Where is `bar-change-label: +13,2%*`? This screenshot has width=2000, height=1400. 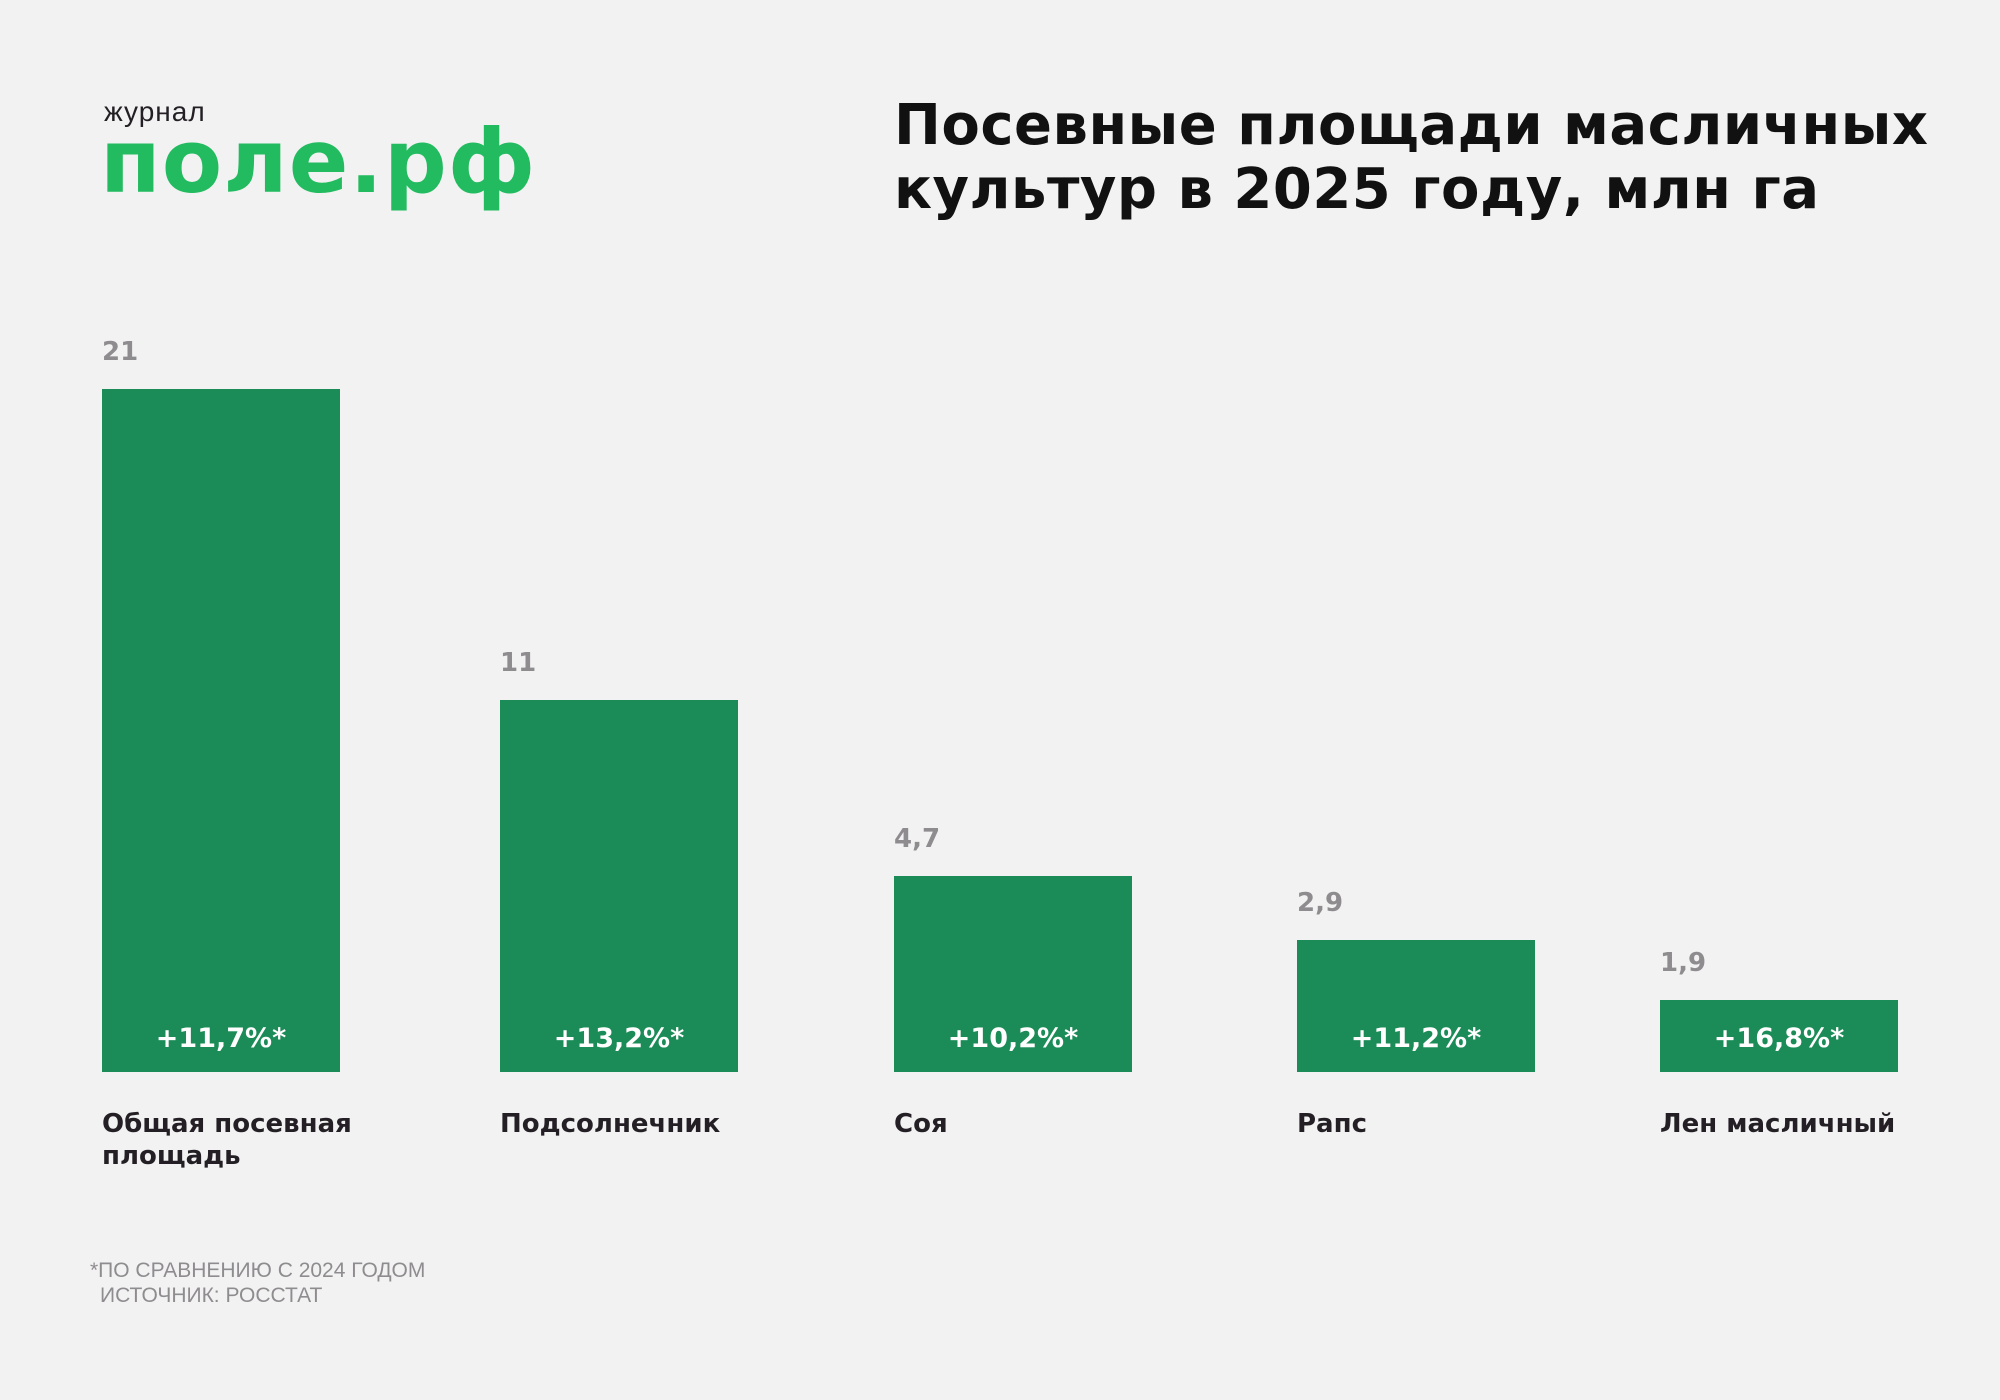 bar-change-label: +13,2%* is located at coordinates (619, 1038).